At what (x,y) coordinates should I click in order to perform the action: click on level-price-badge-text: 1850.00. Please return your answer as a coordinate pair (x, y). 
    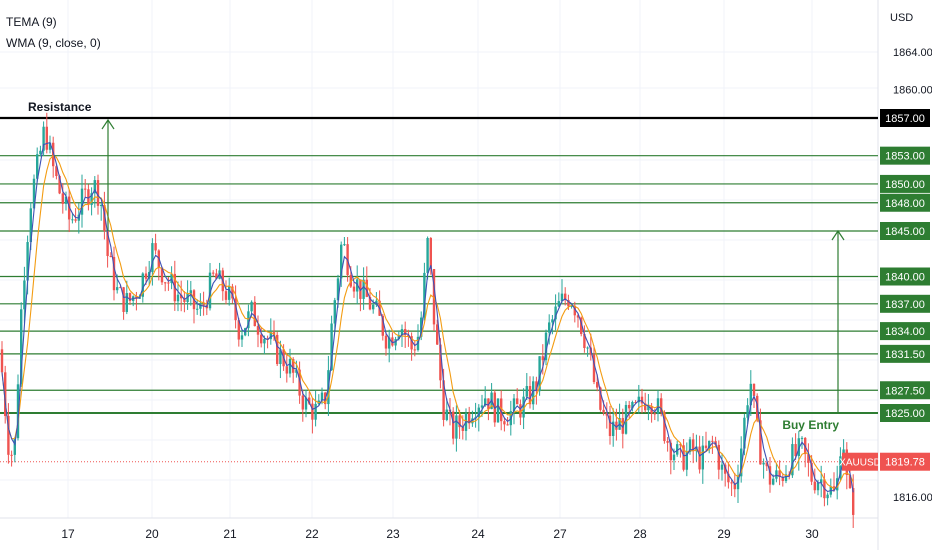
    Looking at the image, I should click on (905, 185).